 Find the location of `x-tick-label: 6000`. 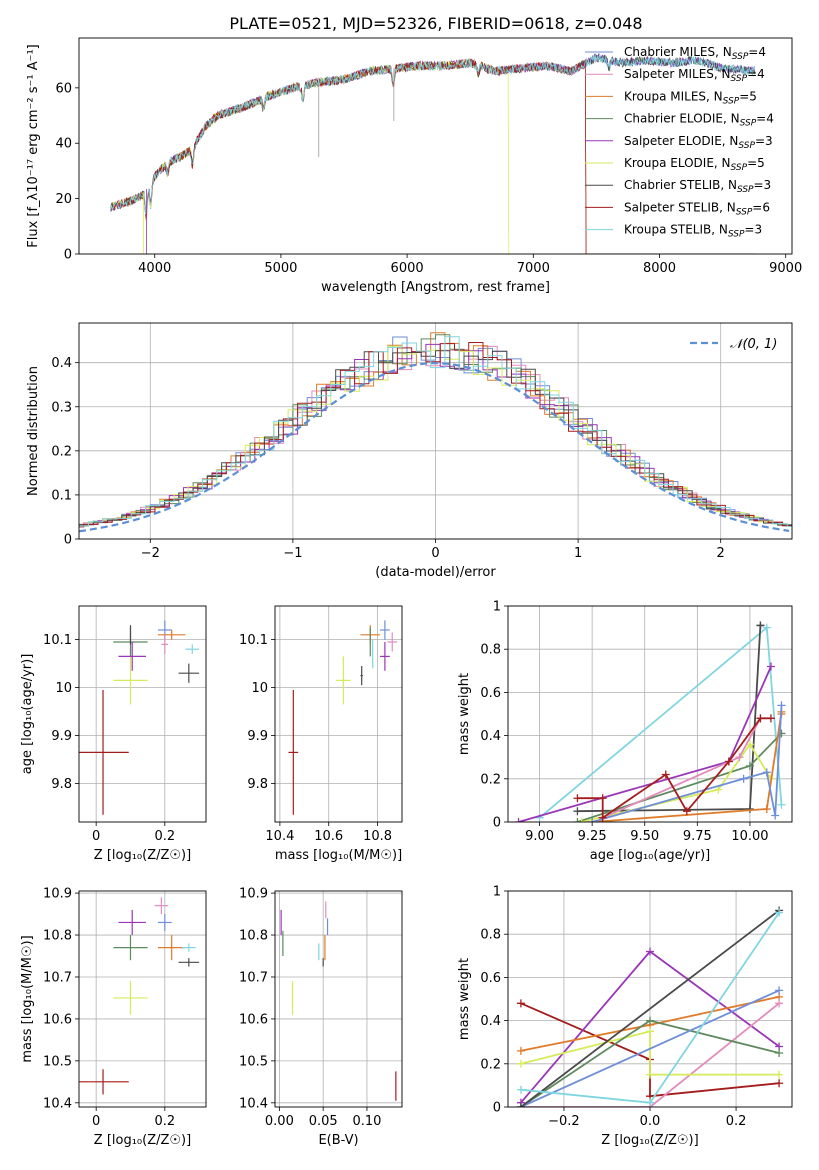

x-tick-label: 6000 is located at coordinates (407, 268).